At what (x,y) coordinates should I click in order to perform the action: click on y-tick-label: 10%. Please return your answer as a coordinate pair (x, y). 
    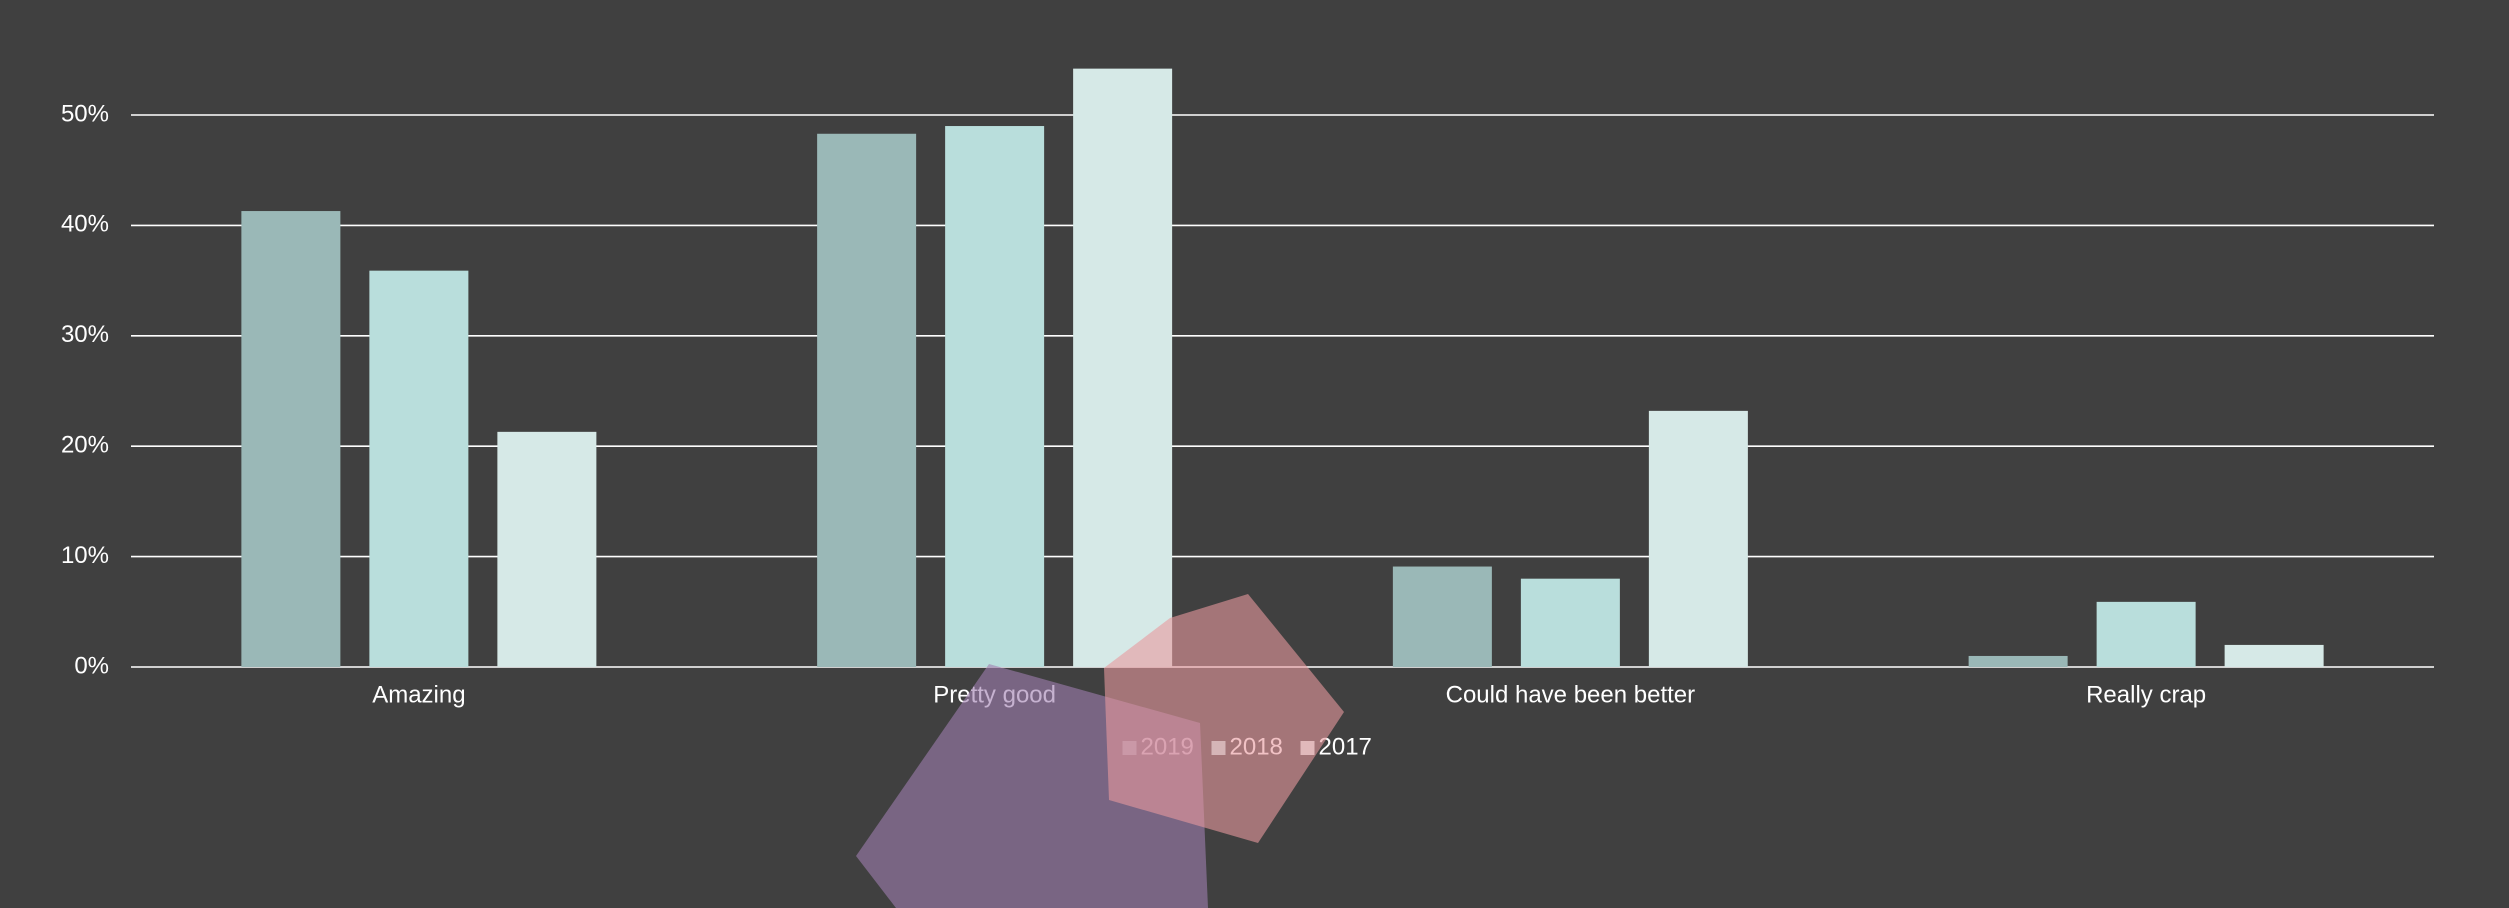
    Looking at the image, I should click on (85, 555).